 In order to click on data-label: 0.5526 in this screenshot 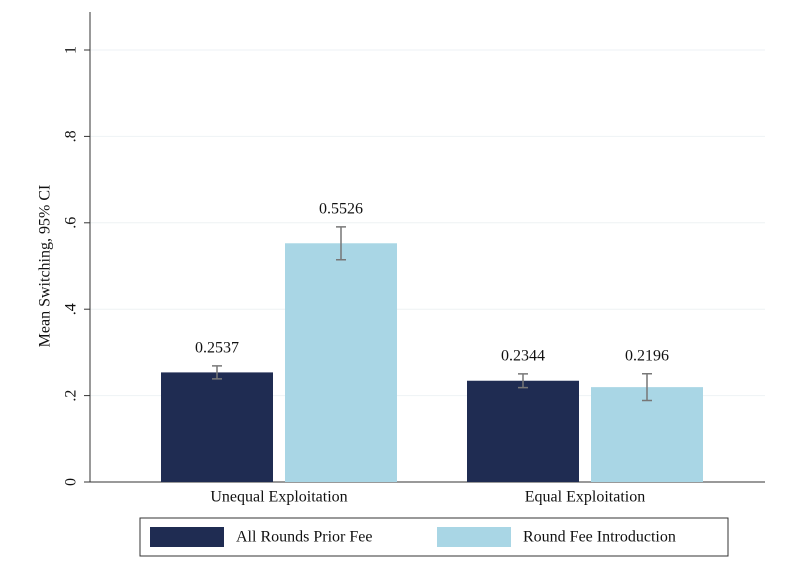, I will do `click(341, 209)`.